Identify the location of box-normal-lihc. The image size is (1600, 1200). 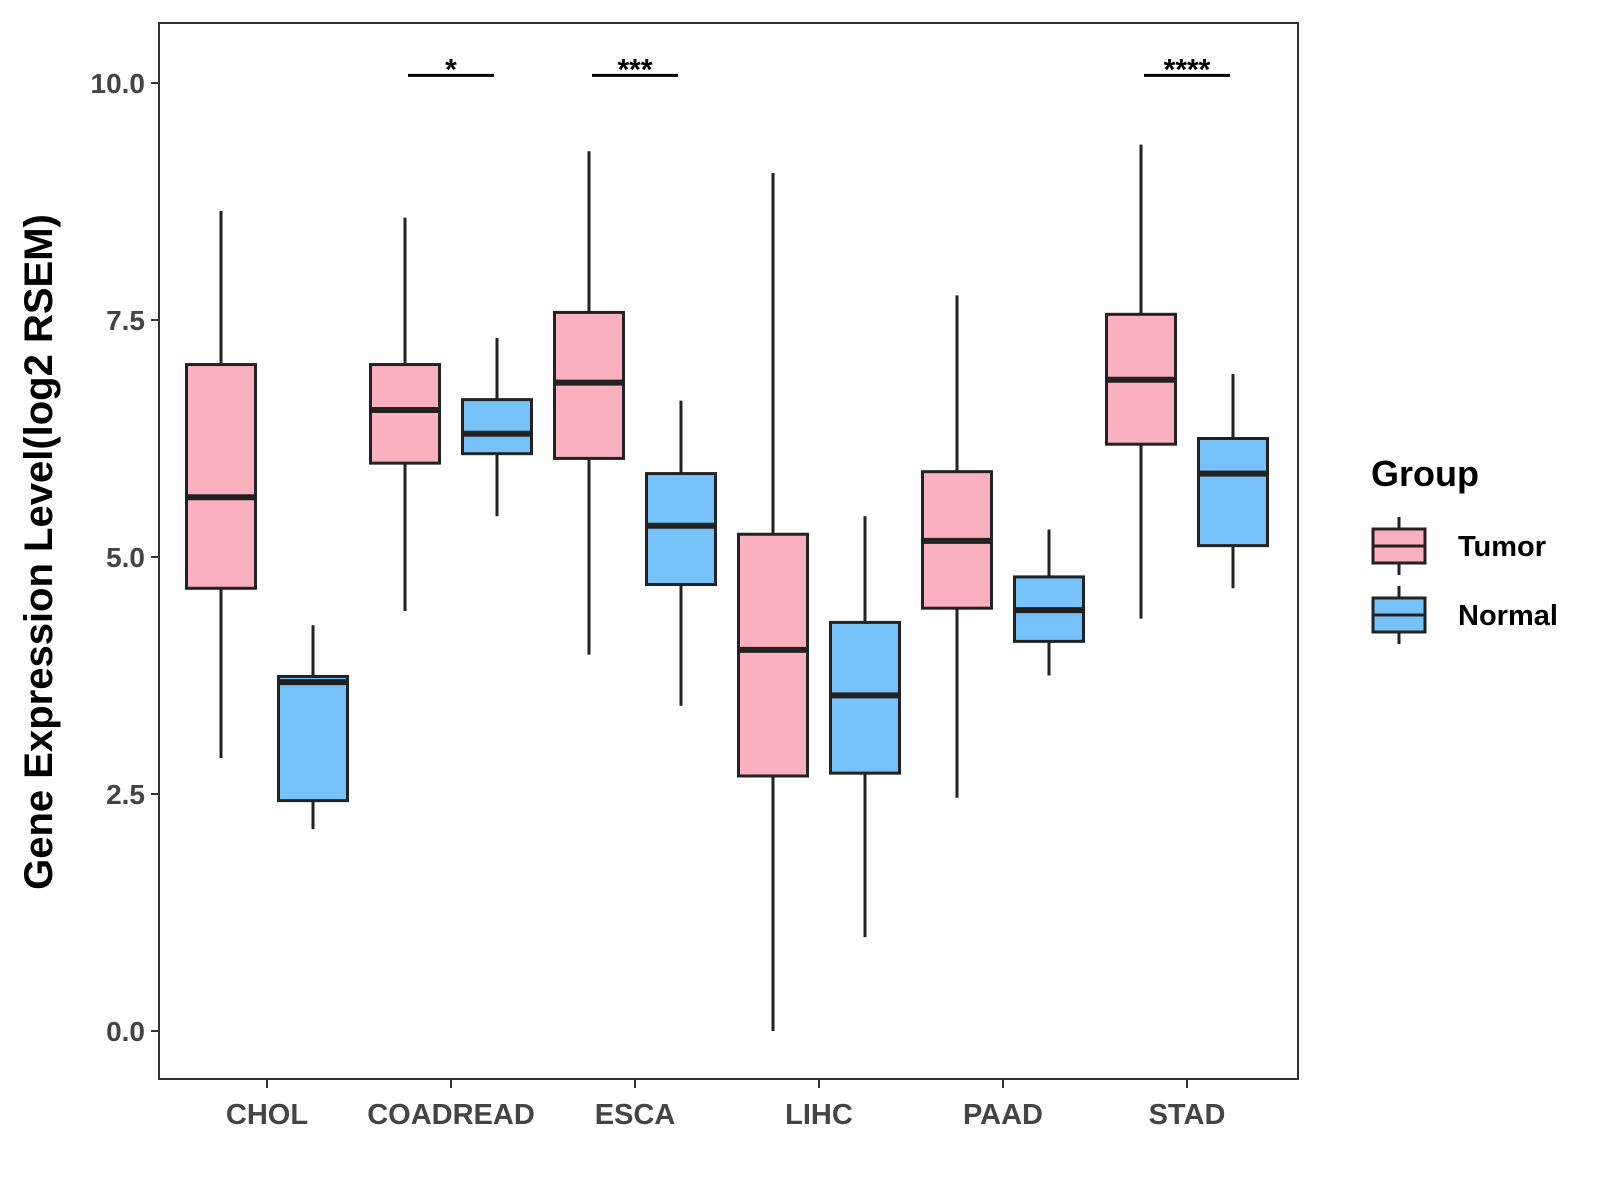
(865, 727).